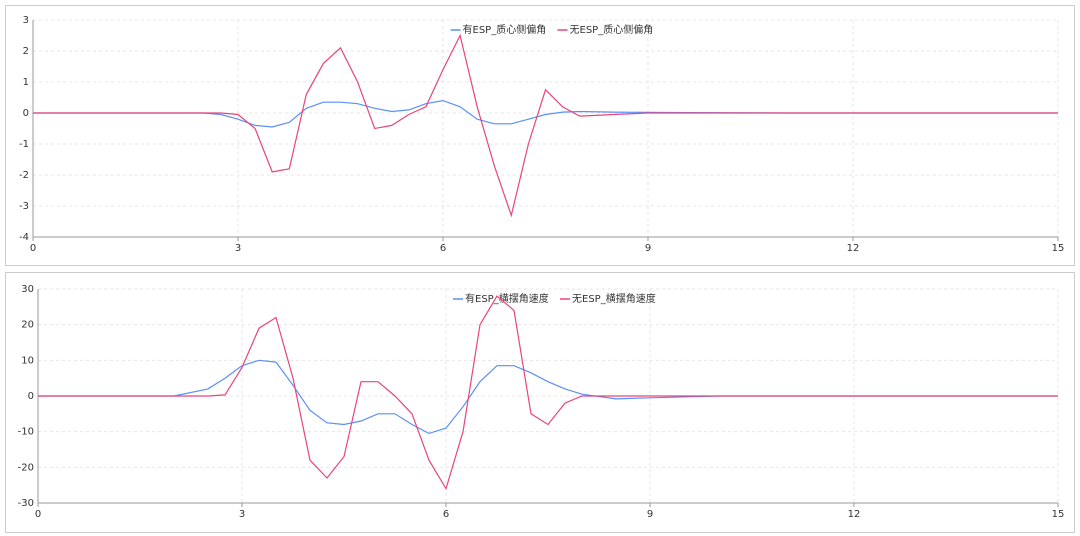 The height and width of the screenshot is (536, 1080). Describe the element at coordinates (505, 29) in the screenshot. I see `legend-label: 有ESP_质心侧偏角` at that location.